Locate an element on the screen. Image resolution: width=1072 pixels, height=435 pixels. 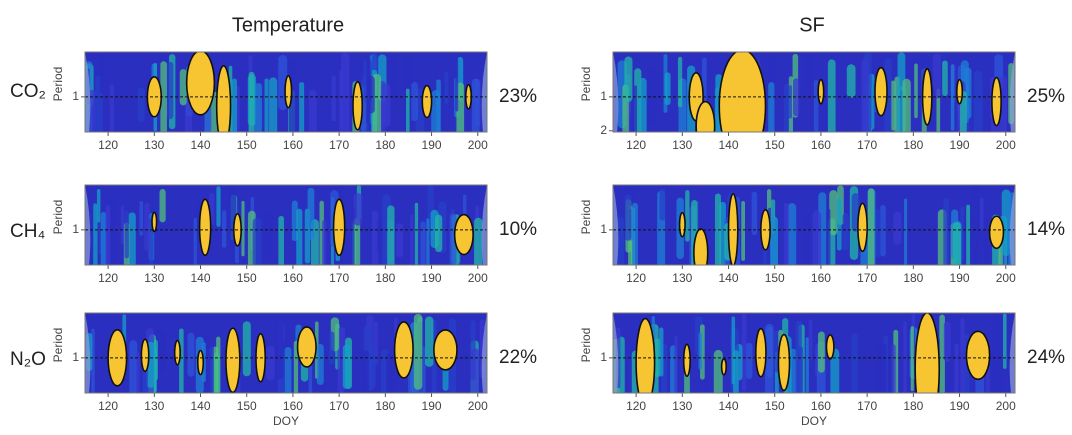
x-tick-label: 200 is located at coordinates (478, 145).